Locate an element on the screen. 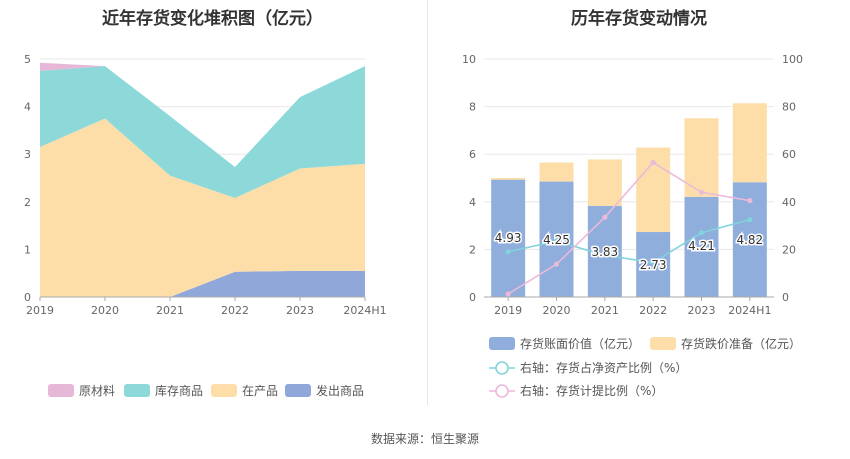  y-tick-label: 5 is located at coordinates (27, 59).